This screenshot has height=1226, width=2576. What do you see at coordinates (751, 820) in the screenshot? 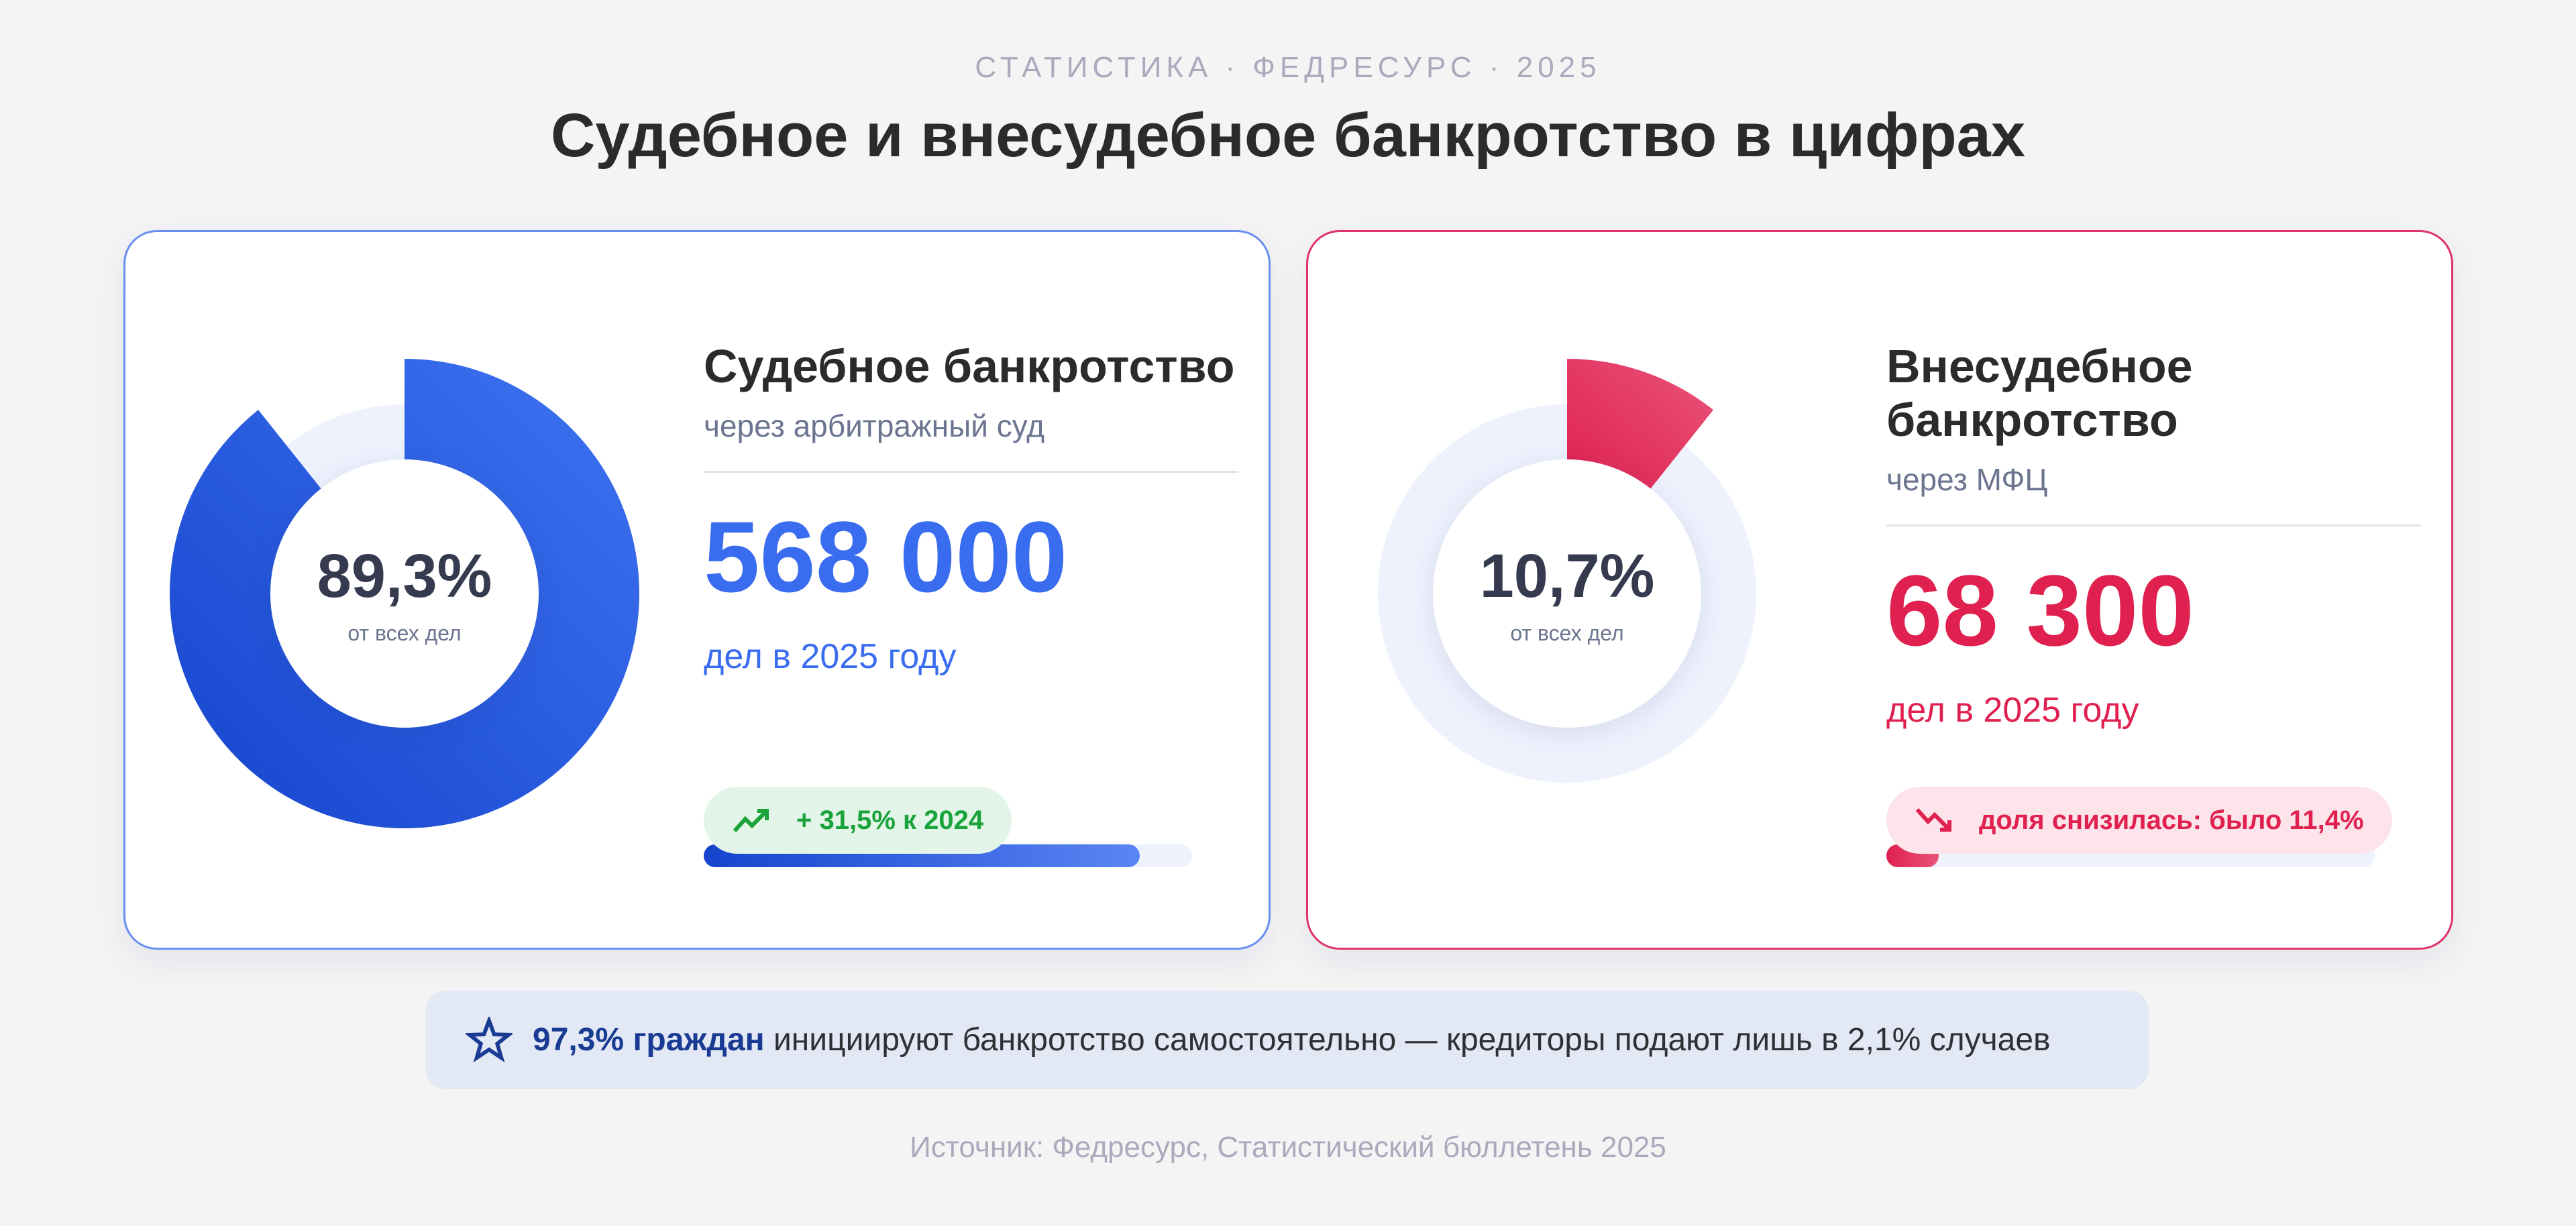
I see `trend-up-icon` at bounding box center [751, 820].